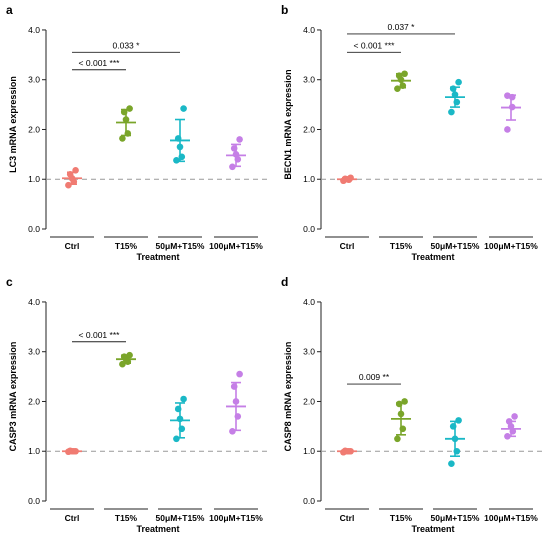 The image size is (550, 550). I want to click on y-axis-label: CASP8 mRNA expression, so click(288, 397).